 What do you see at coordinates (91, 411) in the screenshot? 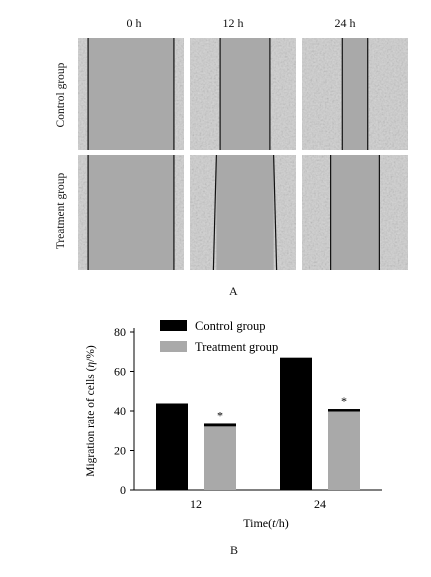
I see `y-axis-label: Migration rate of cells (η/%)` at bounding box center [91, 411].